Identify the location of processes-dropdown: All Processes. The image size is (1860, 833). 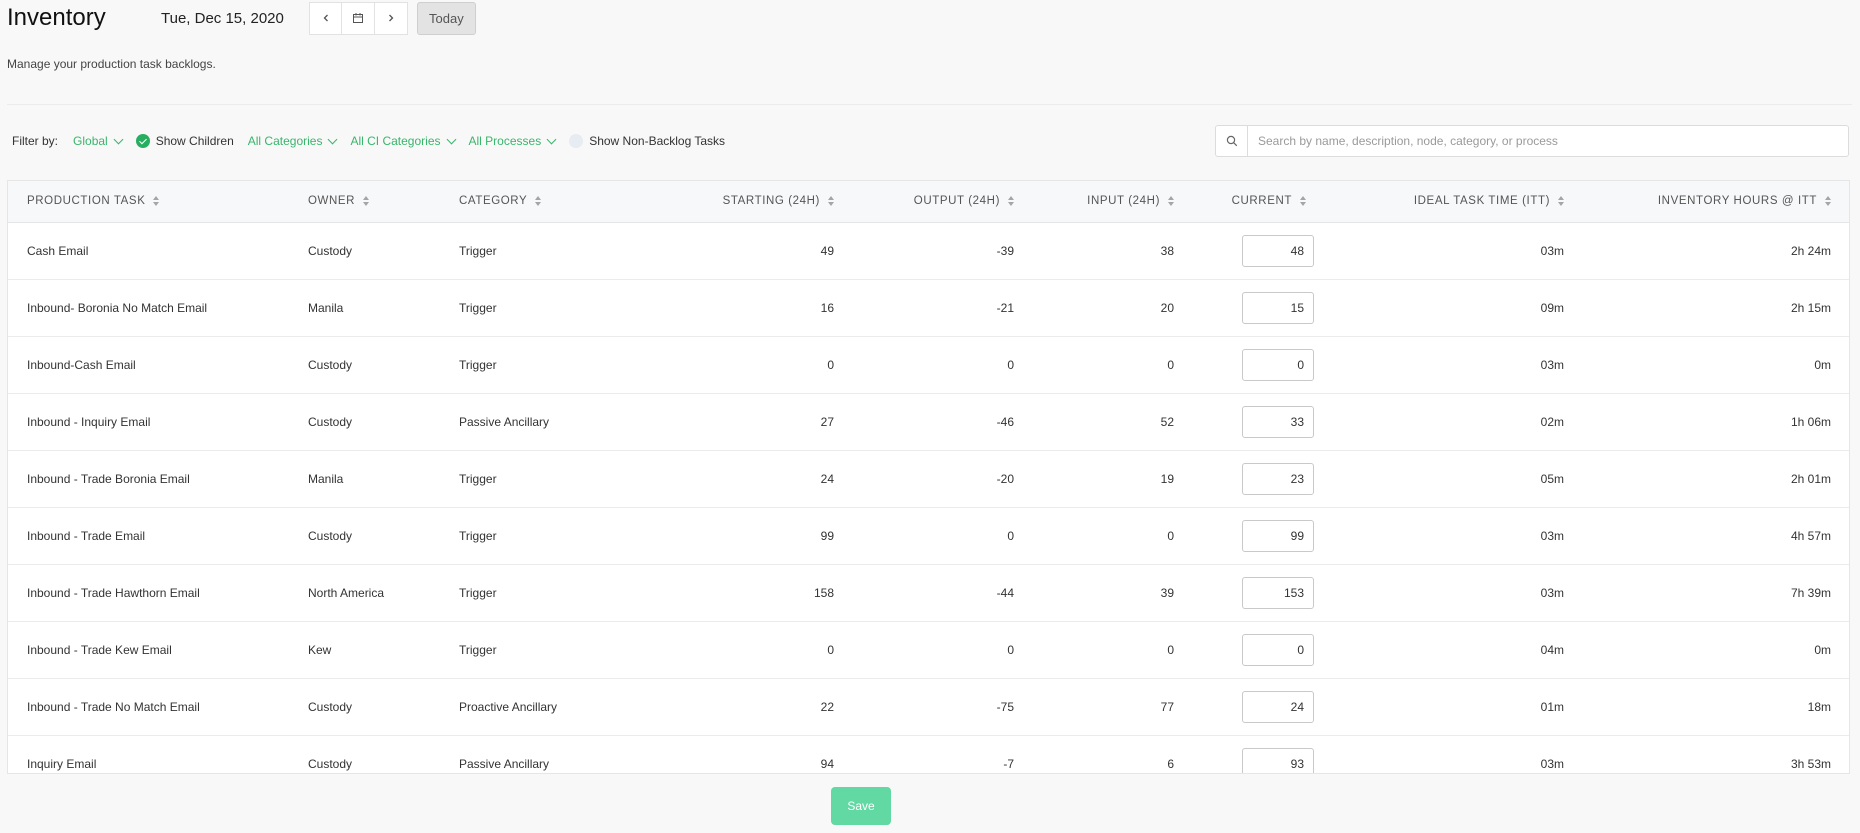
(512, 141).